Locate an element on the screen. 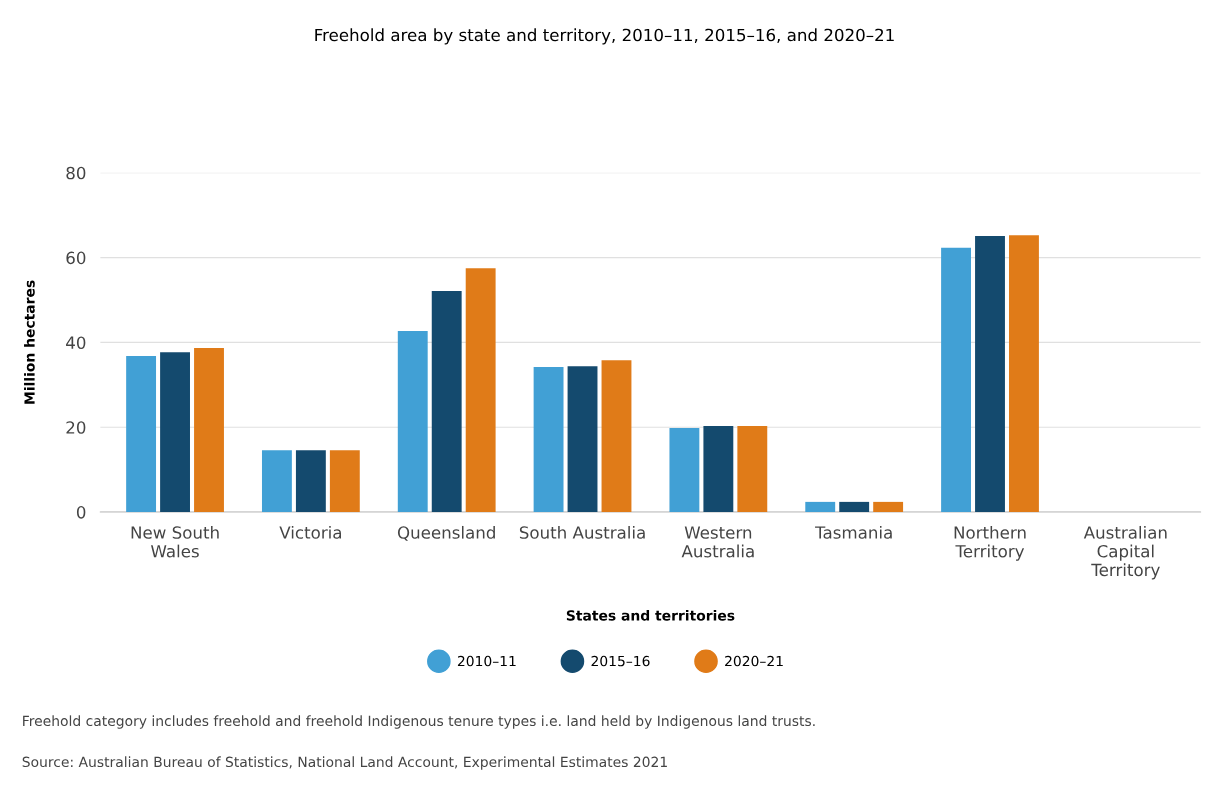  legend-label: 2010–11 is located at coordinates (486, 661).